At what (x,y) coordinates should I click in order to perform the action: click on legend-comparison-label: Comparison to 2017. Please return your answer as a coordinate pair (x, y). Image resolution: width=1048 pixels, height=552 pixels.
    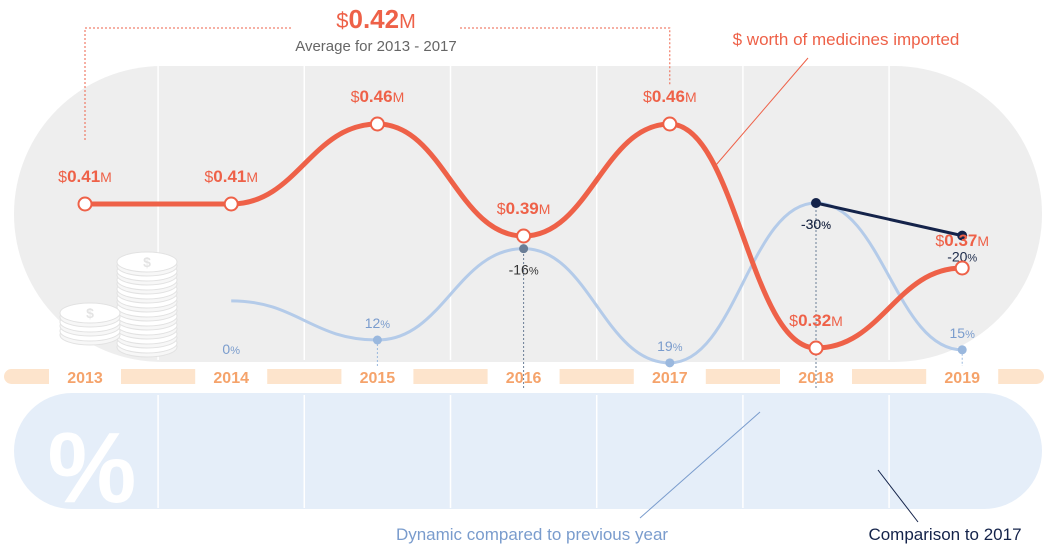
    Looking at the image, I should click on (944, 534).